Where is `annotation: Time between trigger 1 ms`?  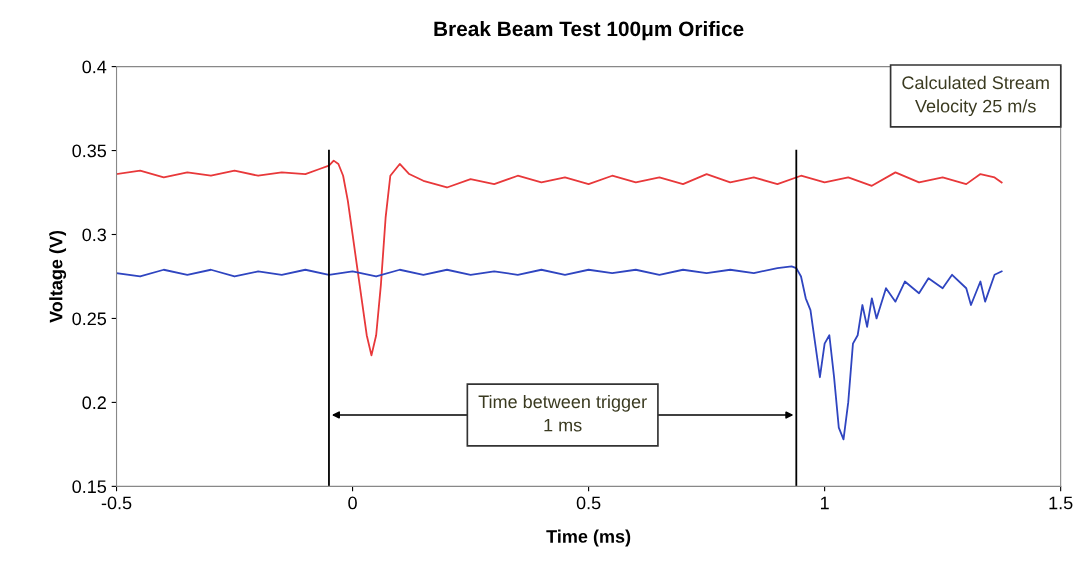 annotation: Time between trigger 1 ms is located at coordinates (562, 413).